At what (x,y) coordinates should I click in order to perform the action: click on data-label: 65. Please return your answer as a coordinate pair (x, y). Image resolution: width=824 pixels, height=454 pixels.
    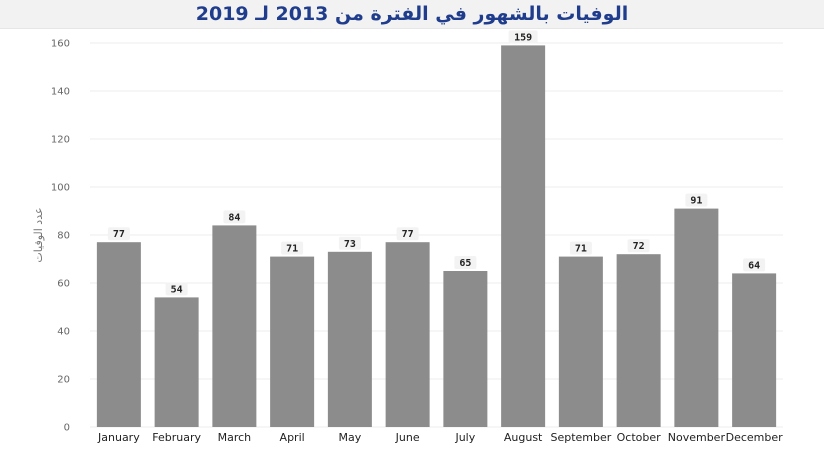
    Looking at the image, I should click on (465, 263).